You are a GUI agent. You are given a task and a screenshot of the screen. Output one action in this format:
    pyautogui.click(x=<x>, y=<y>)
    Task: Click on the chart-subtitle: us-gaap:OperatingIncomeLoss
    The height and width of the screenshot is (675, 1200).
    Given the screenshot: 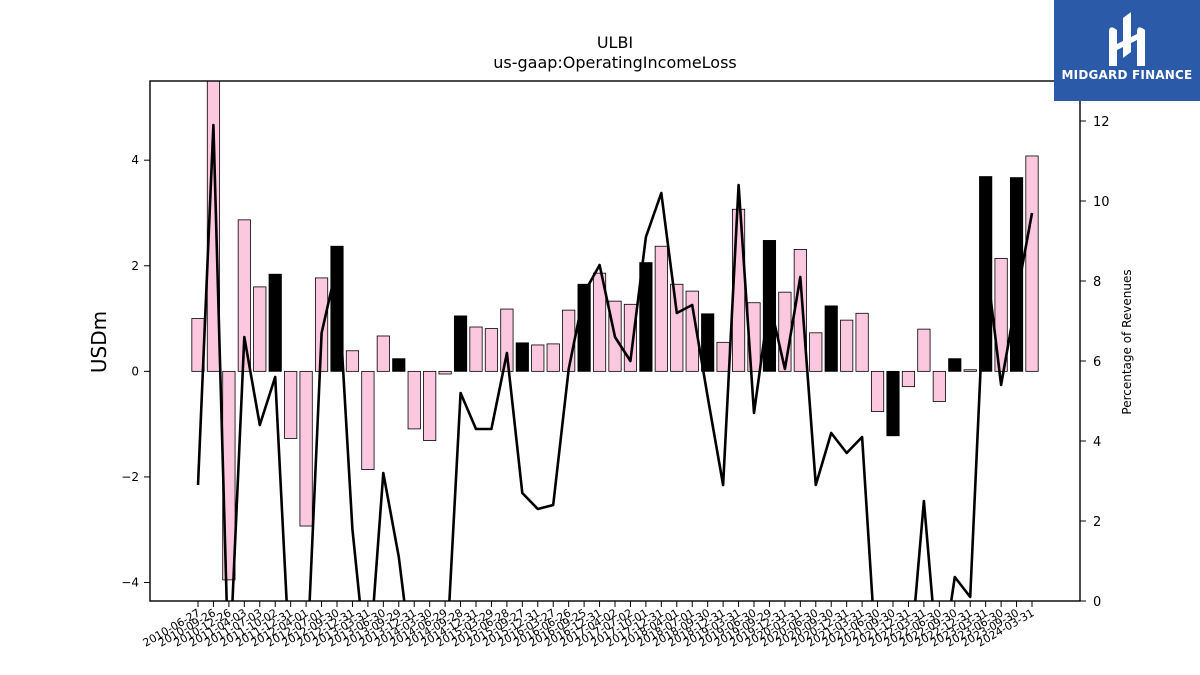 What is the action you would take?
    pyautogui.click(x=615, y=62)
    